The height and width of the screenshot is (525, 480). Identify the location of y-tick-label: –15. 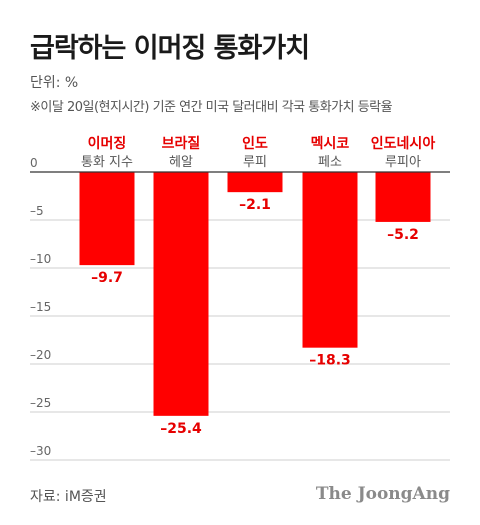
(40, 307).